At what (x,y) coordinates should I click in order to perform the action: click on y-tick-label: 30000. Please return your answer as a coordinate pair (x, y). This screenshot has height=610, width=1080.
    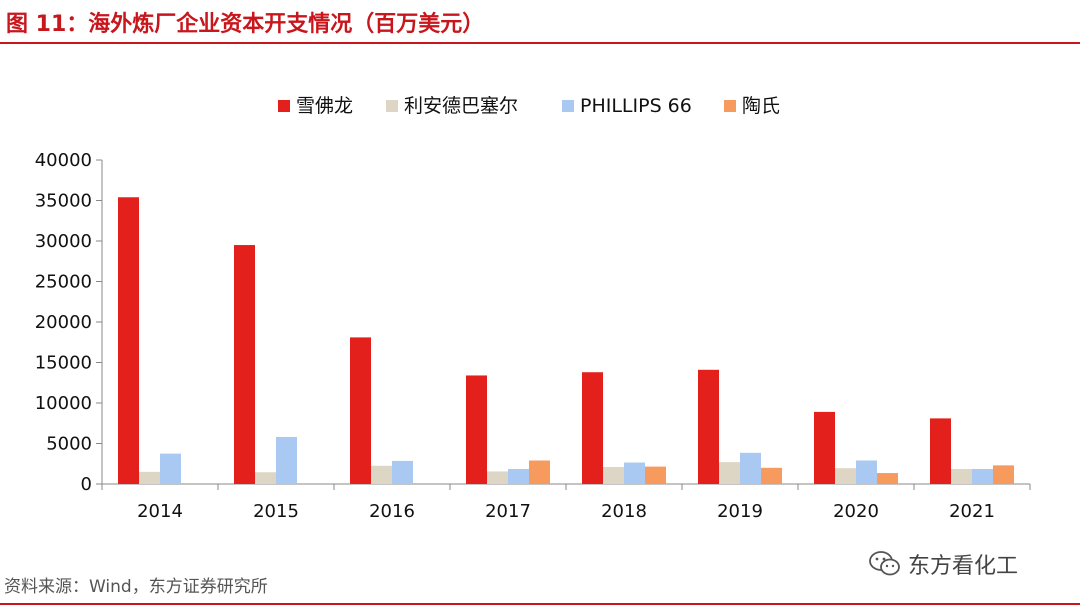
    Looking at the image, I should click on (63, 241).